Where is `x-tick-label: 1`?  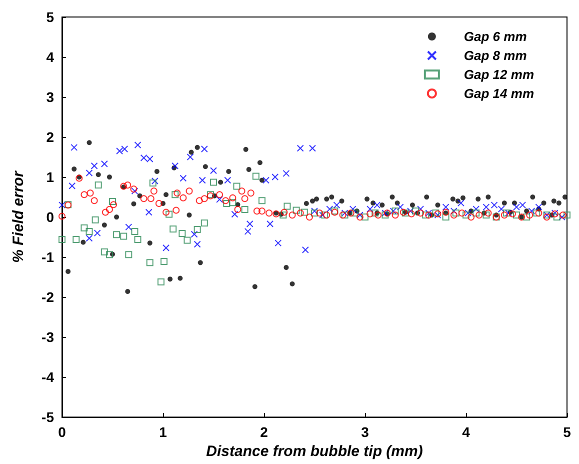
x-tick-label: 1 is located at coordinates (163, 432).